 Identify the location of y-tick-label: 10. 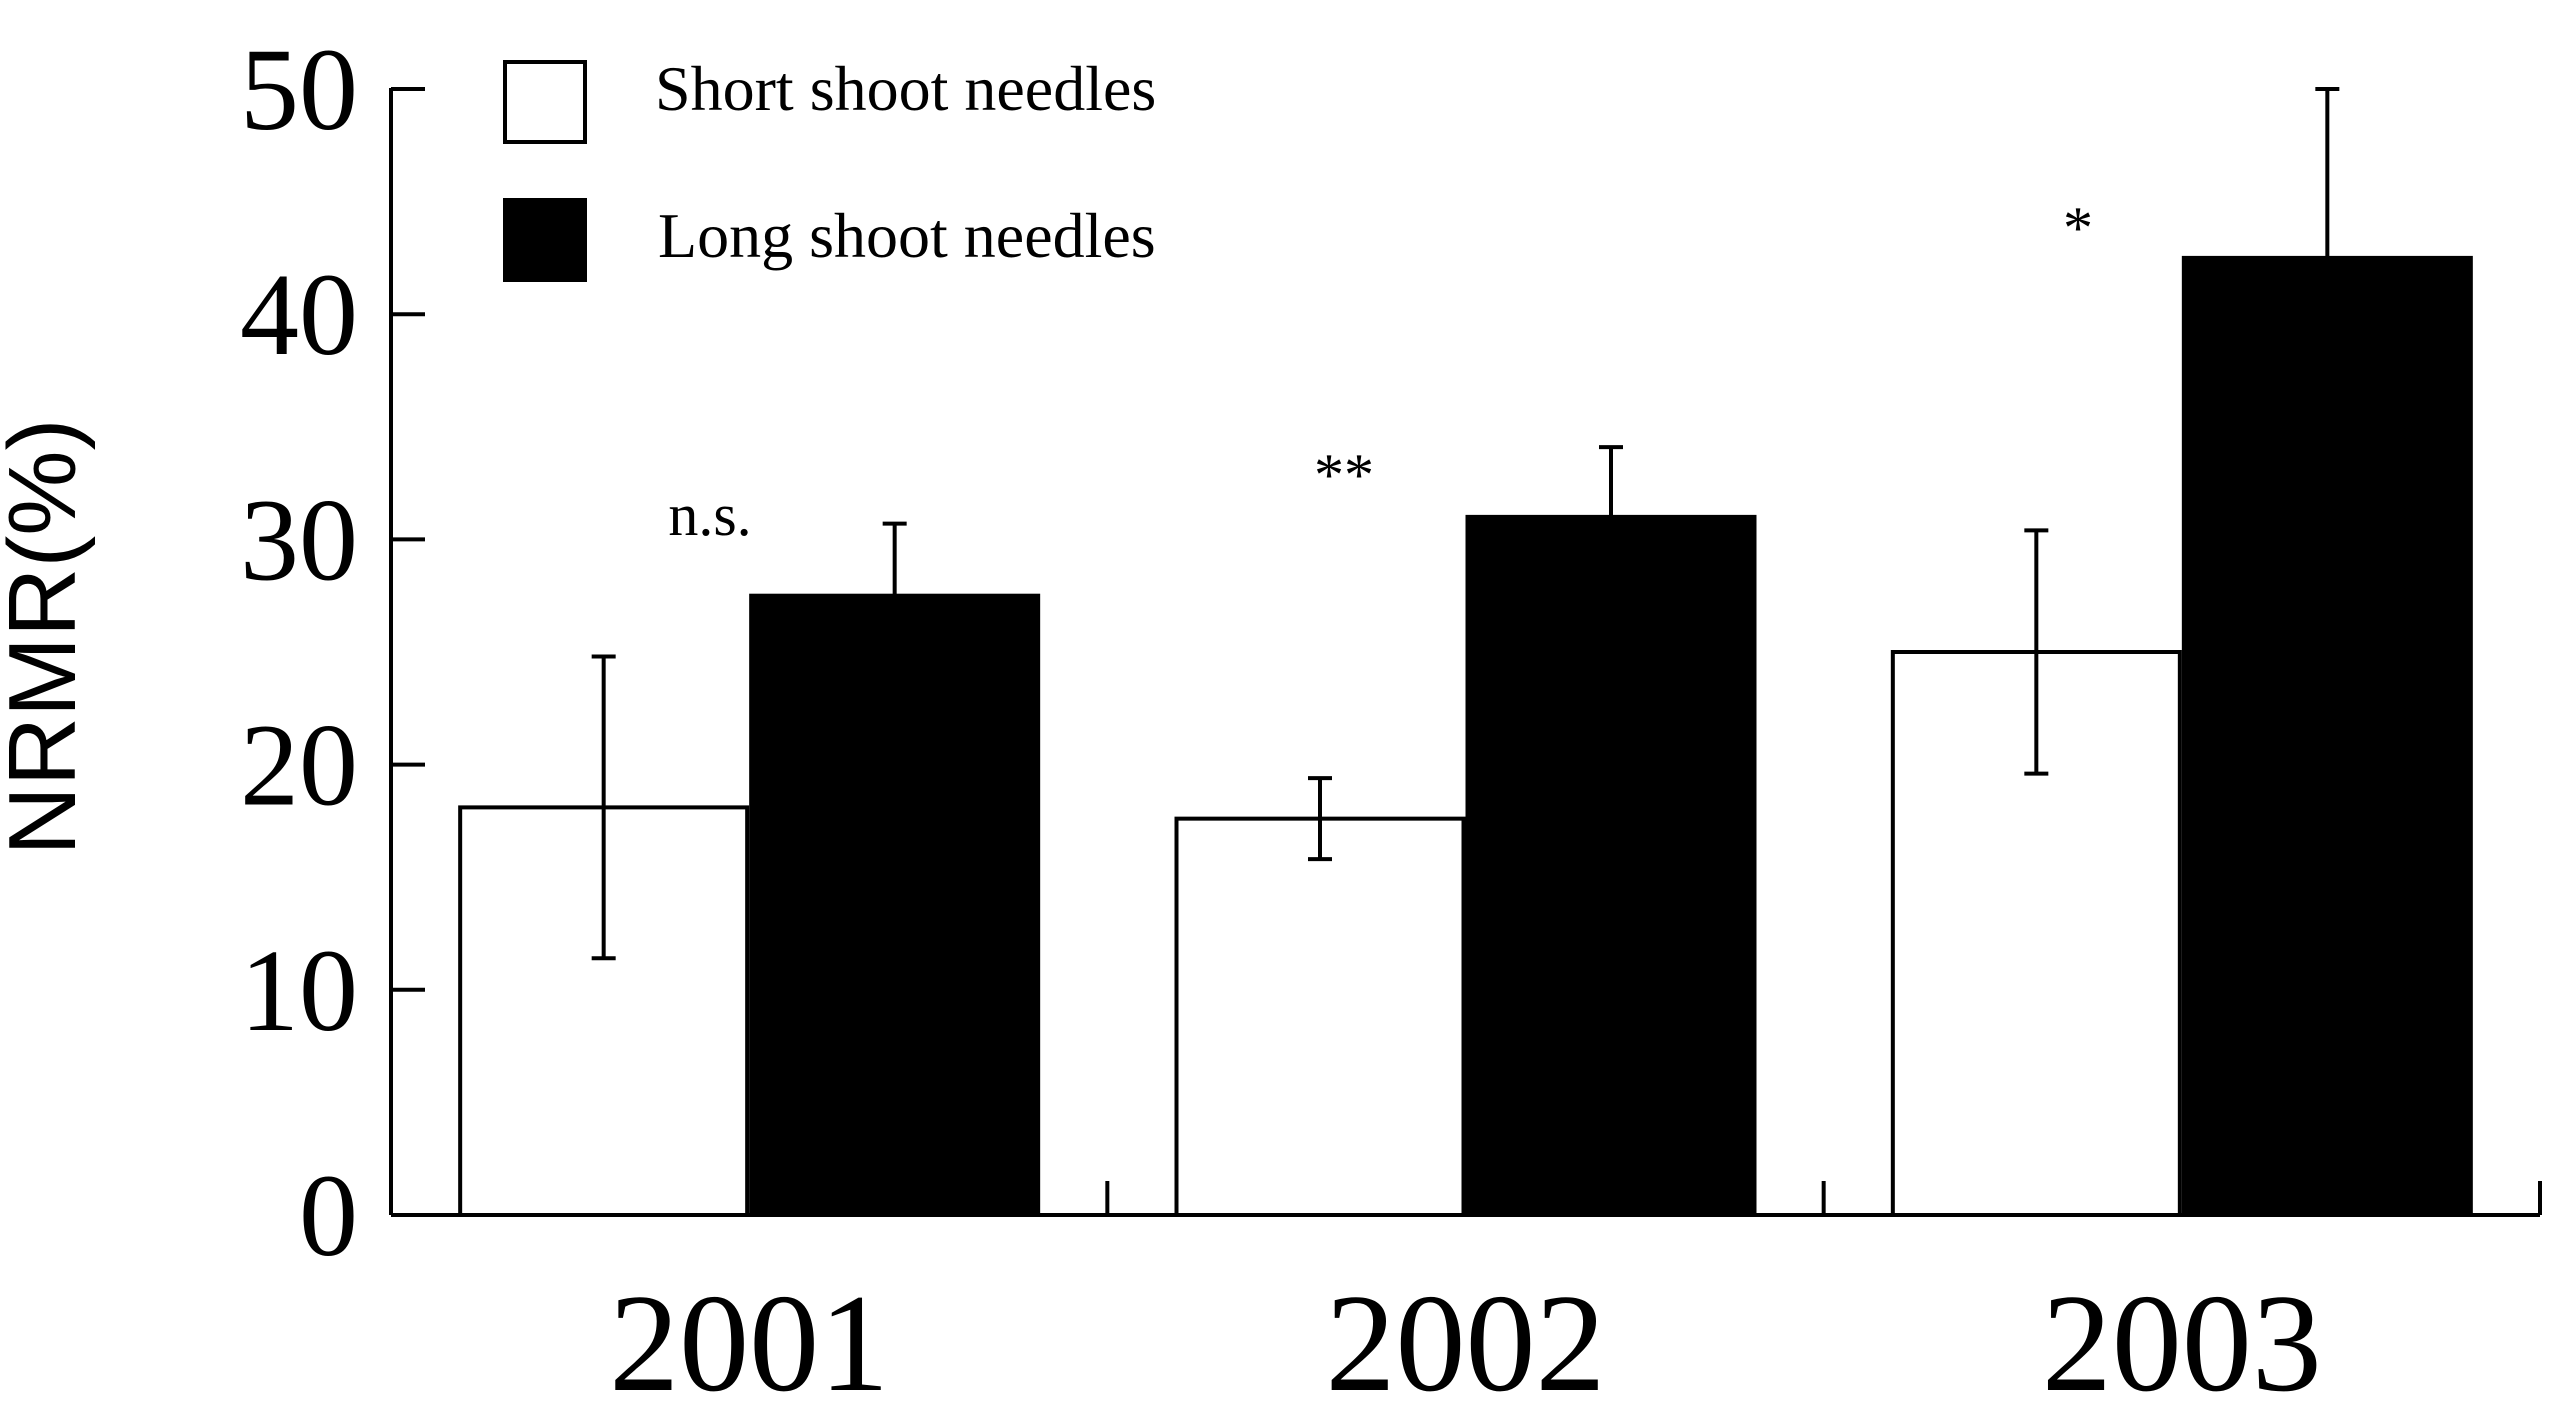
(299, 990).